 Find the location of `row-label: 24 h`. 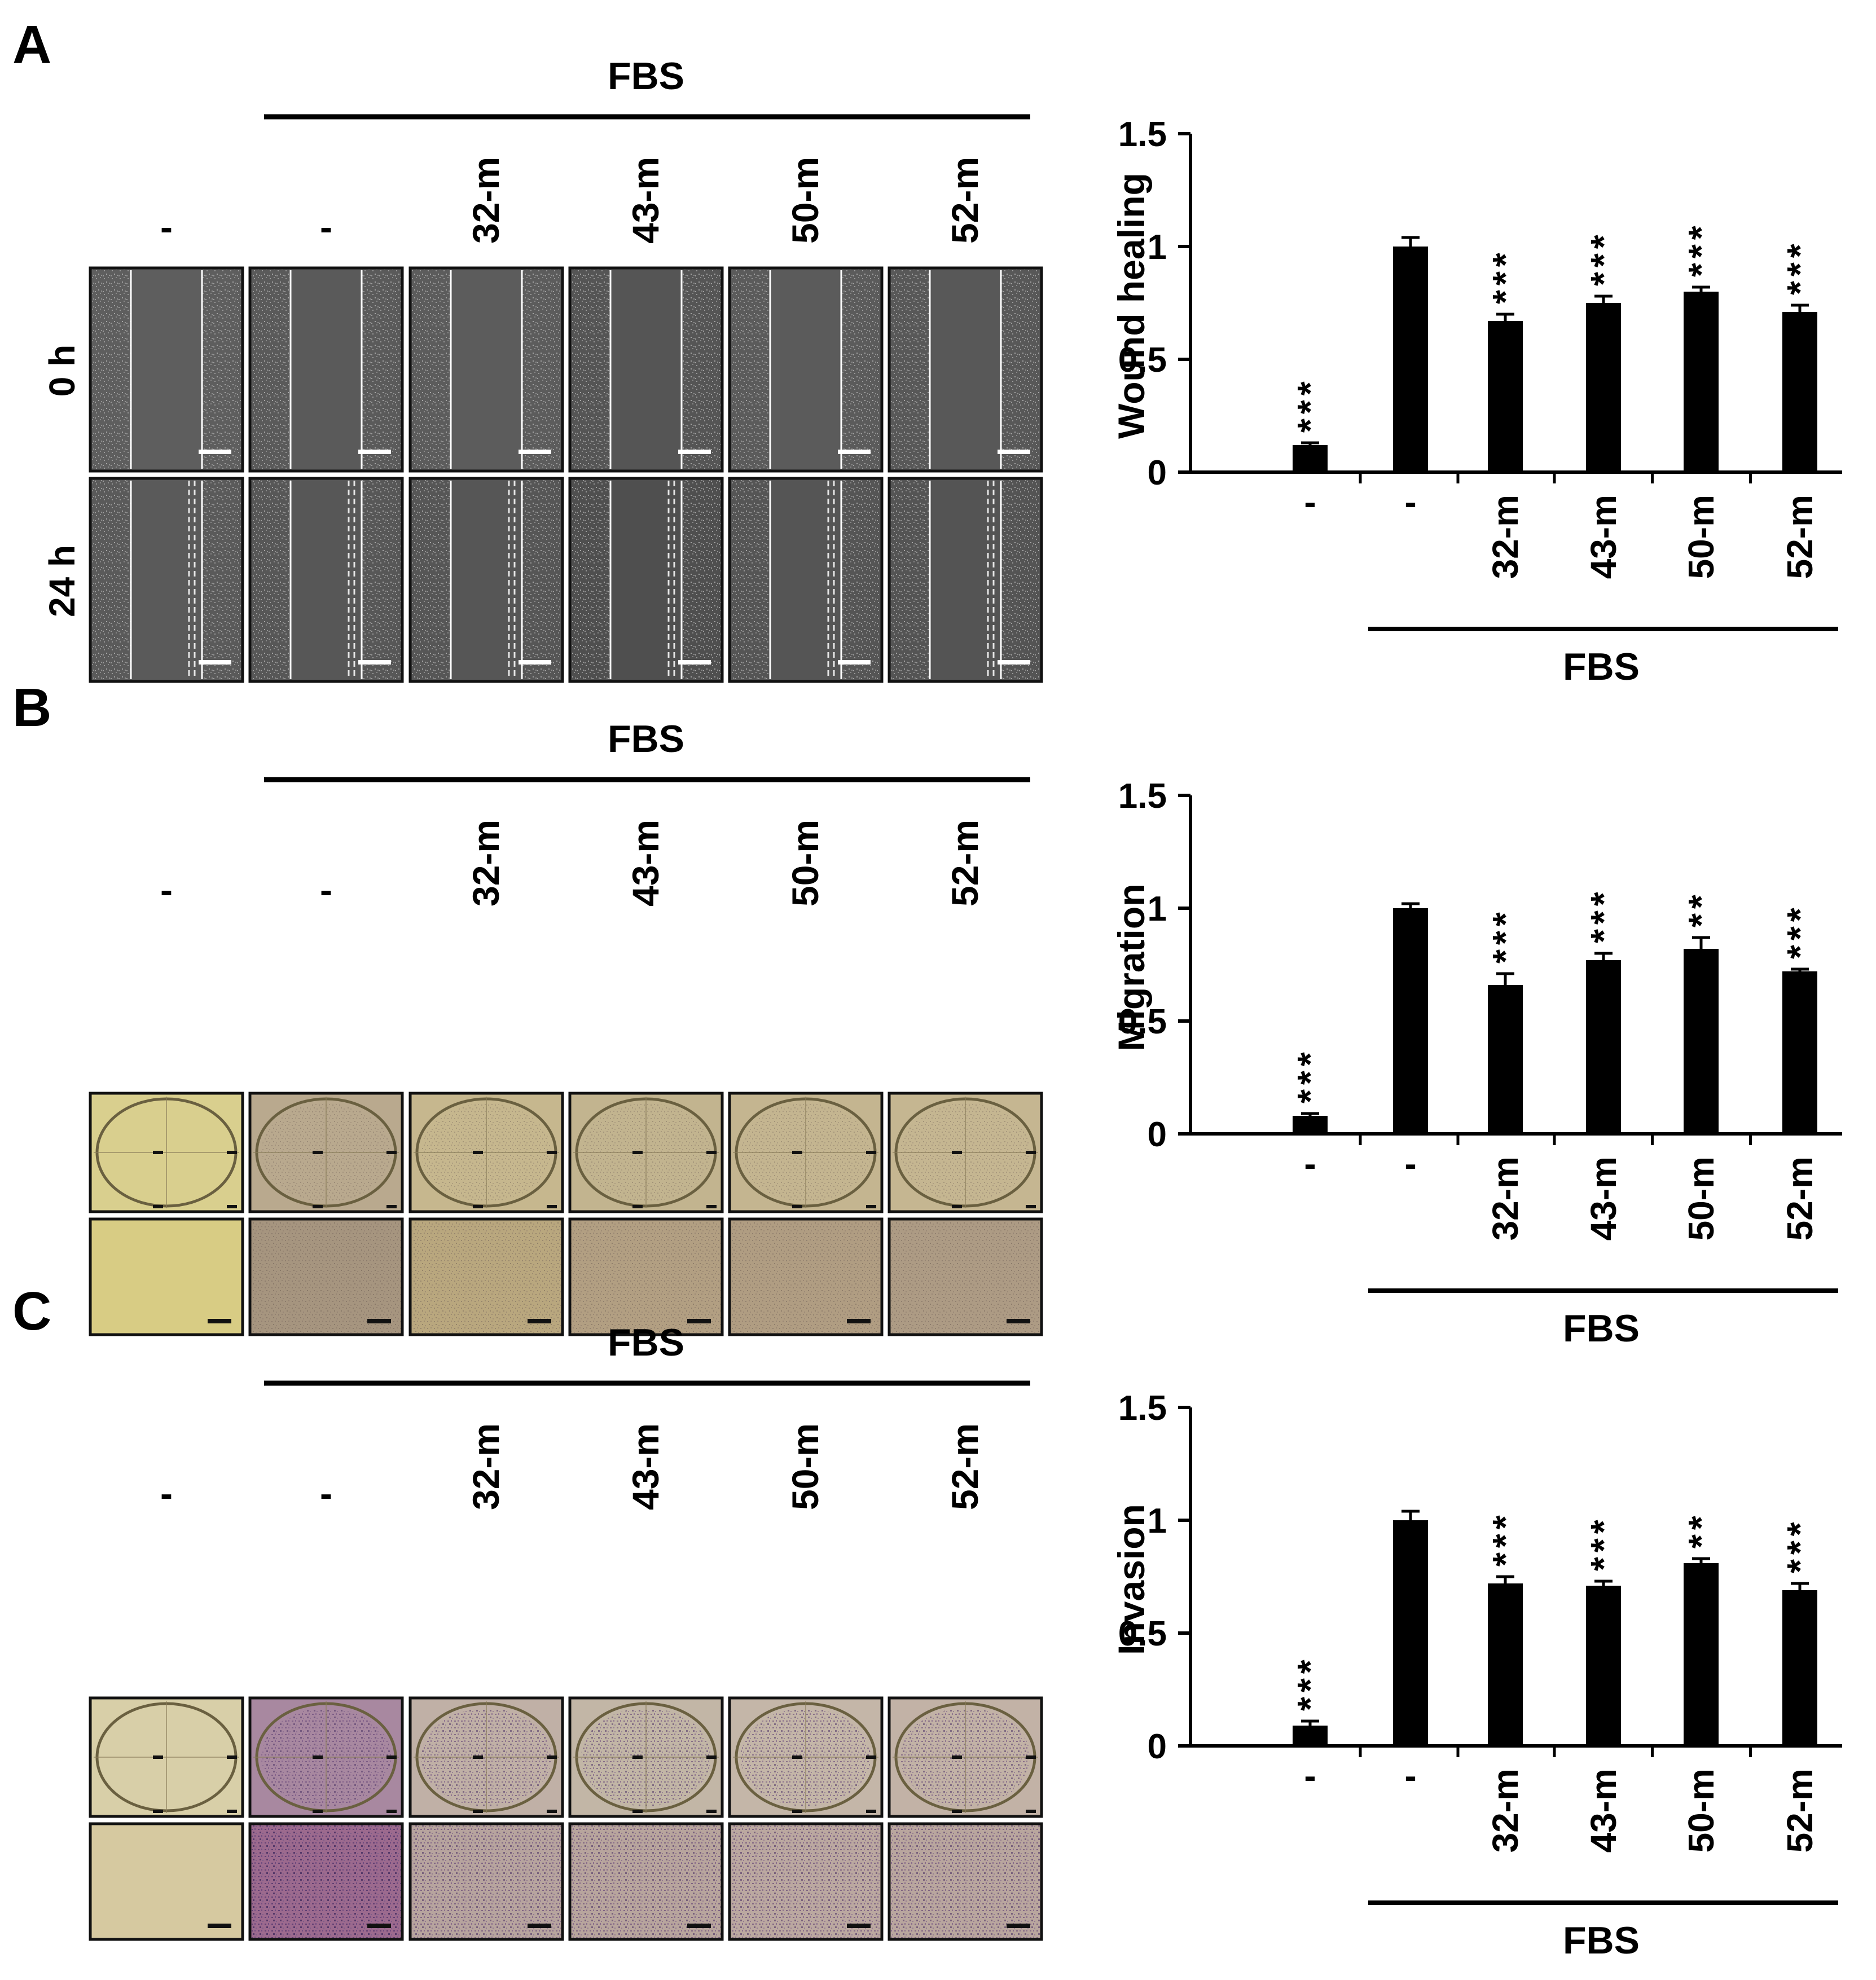

row-label: 24 h is located at coordinates (62, 581).